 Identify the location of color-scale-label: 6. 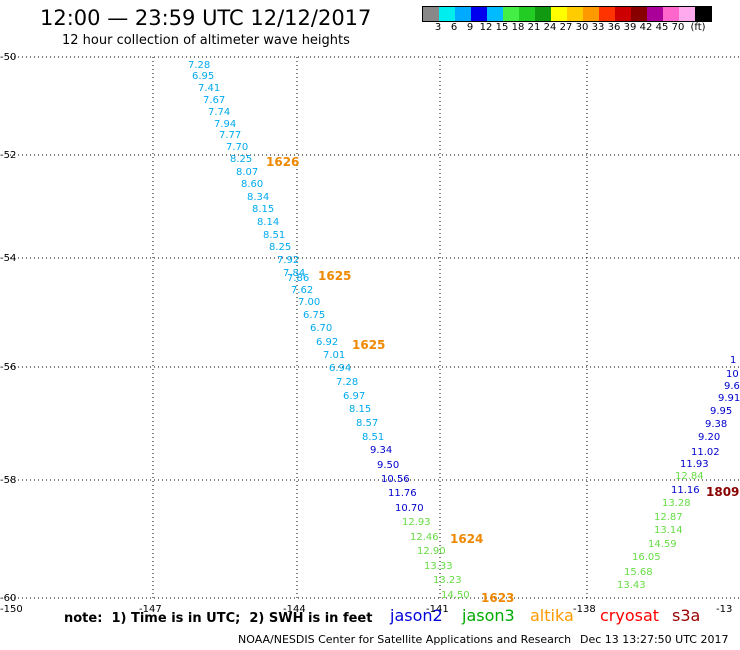
(454, 27).